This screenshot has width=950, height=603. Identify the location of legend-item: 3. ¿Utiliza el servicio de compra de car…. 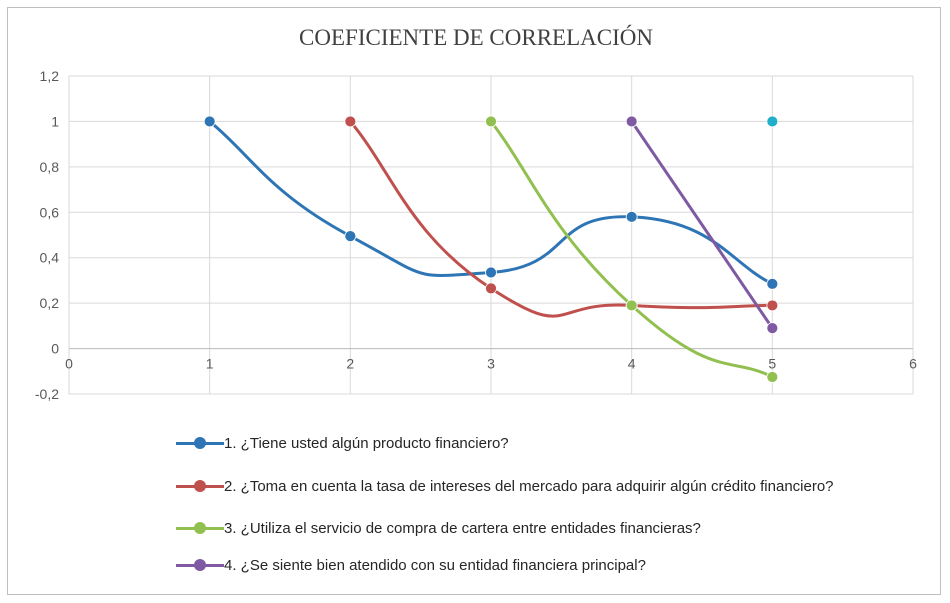
(515, 528).